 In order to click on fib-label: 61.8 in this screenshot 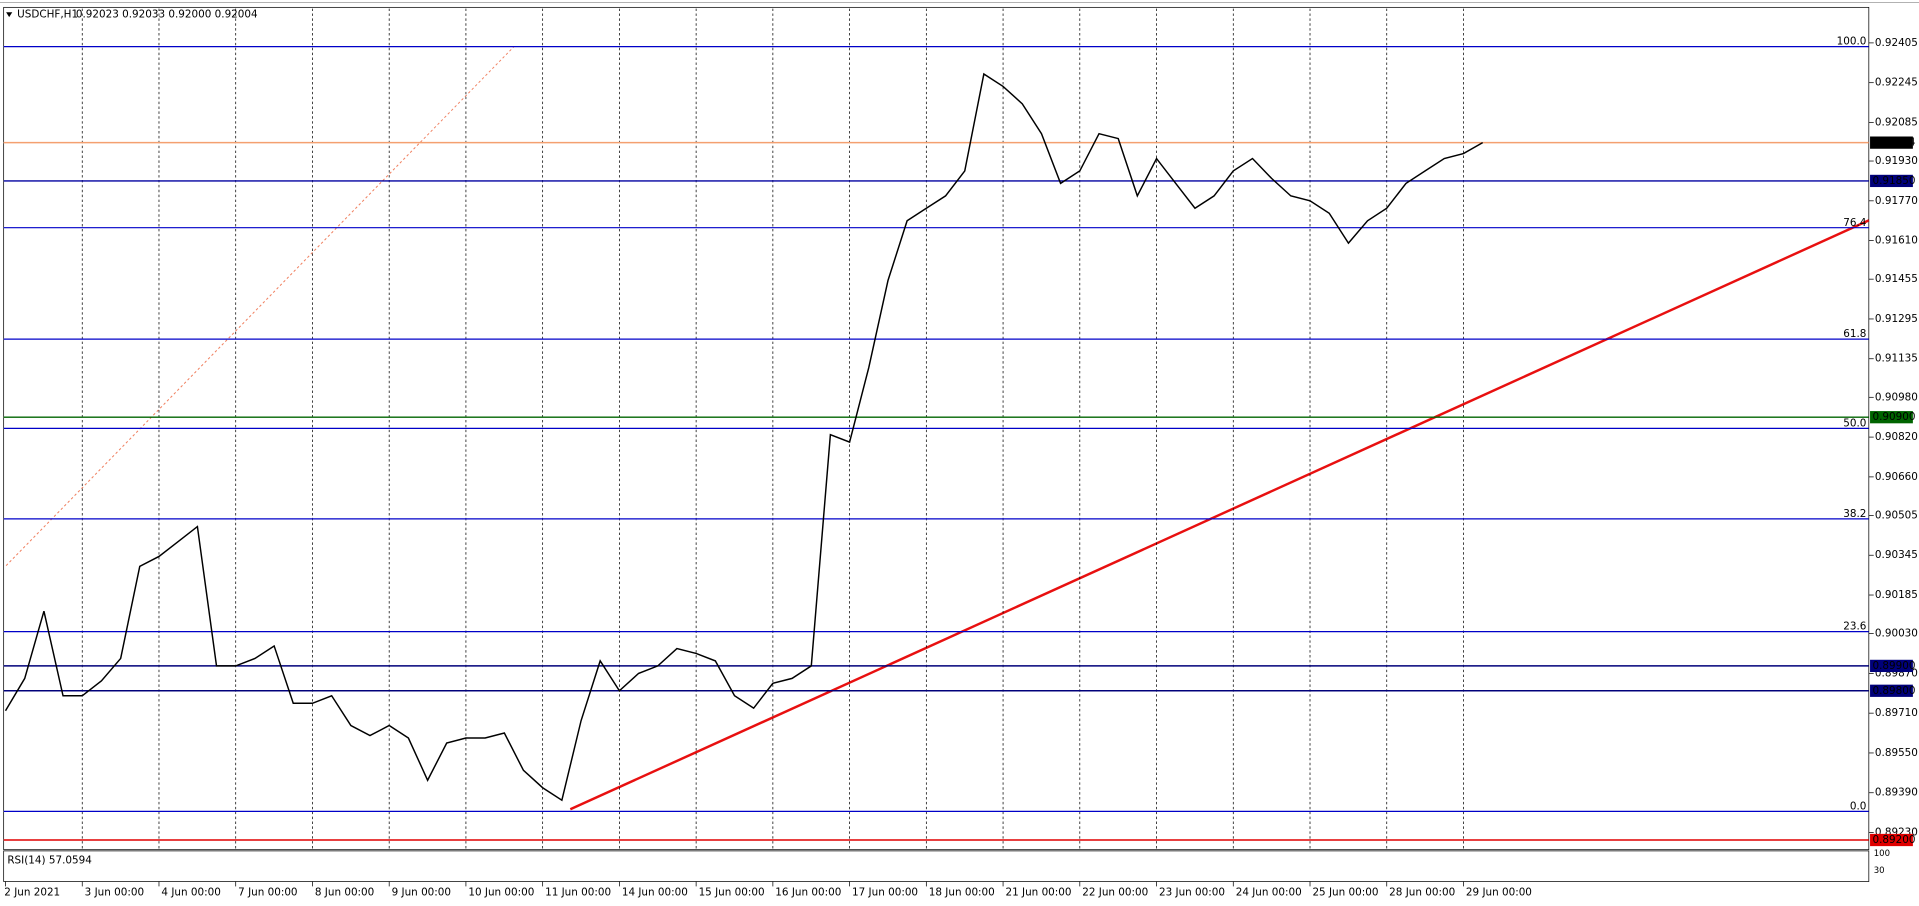, I will do `click(1854, 334)`.